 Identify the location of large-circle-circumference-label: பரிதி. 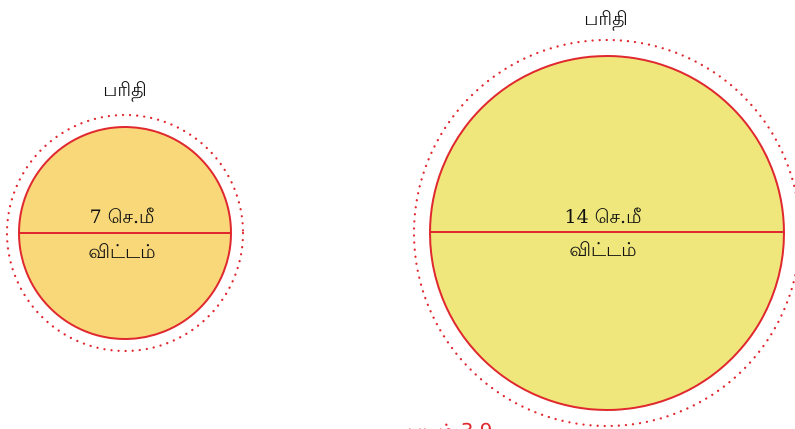
(605, 19).